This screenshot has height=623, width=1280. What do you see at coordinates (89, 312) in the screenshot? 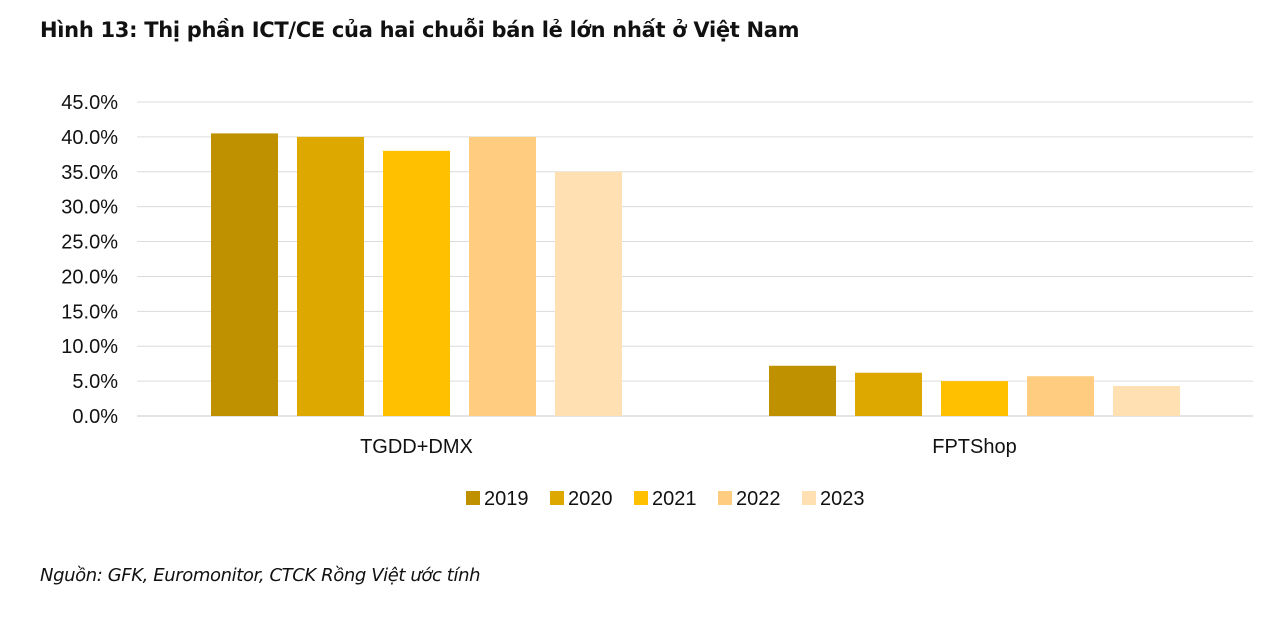
I see `y-tick-label: 15.0%` at bounding box center [89, 312].